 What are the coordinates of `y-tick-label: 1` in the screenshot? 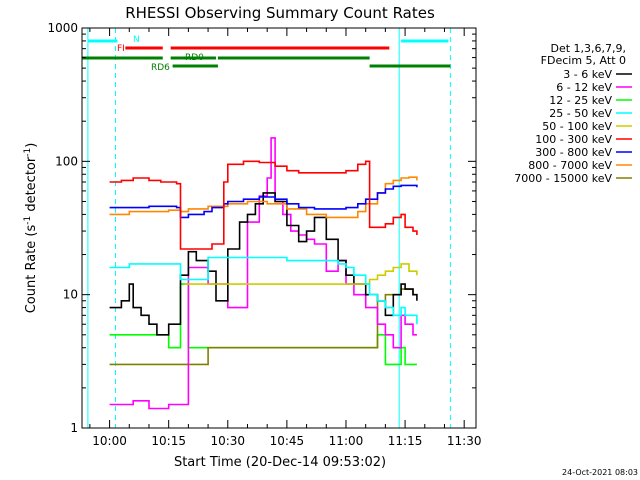 It's located at (74, 428).